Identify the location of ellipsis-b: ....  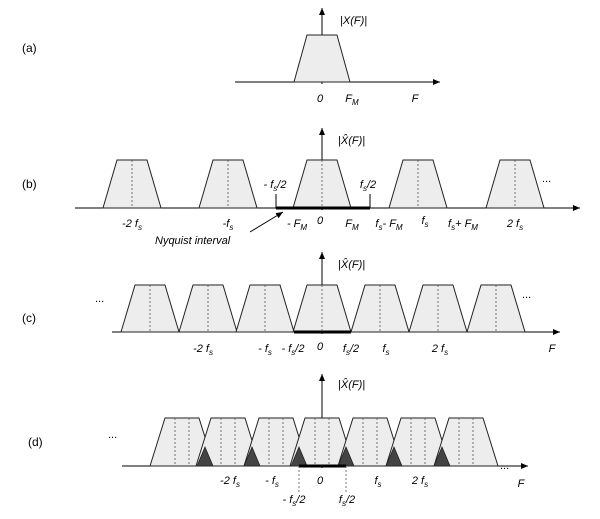
(546, 179).